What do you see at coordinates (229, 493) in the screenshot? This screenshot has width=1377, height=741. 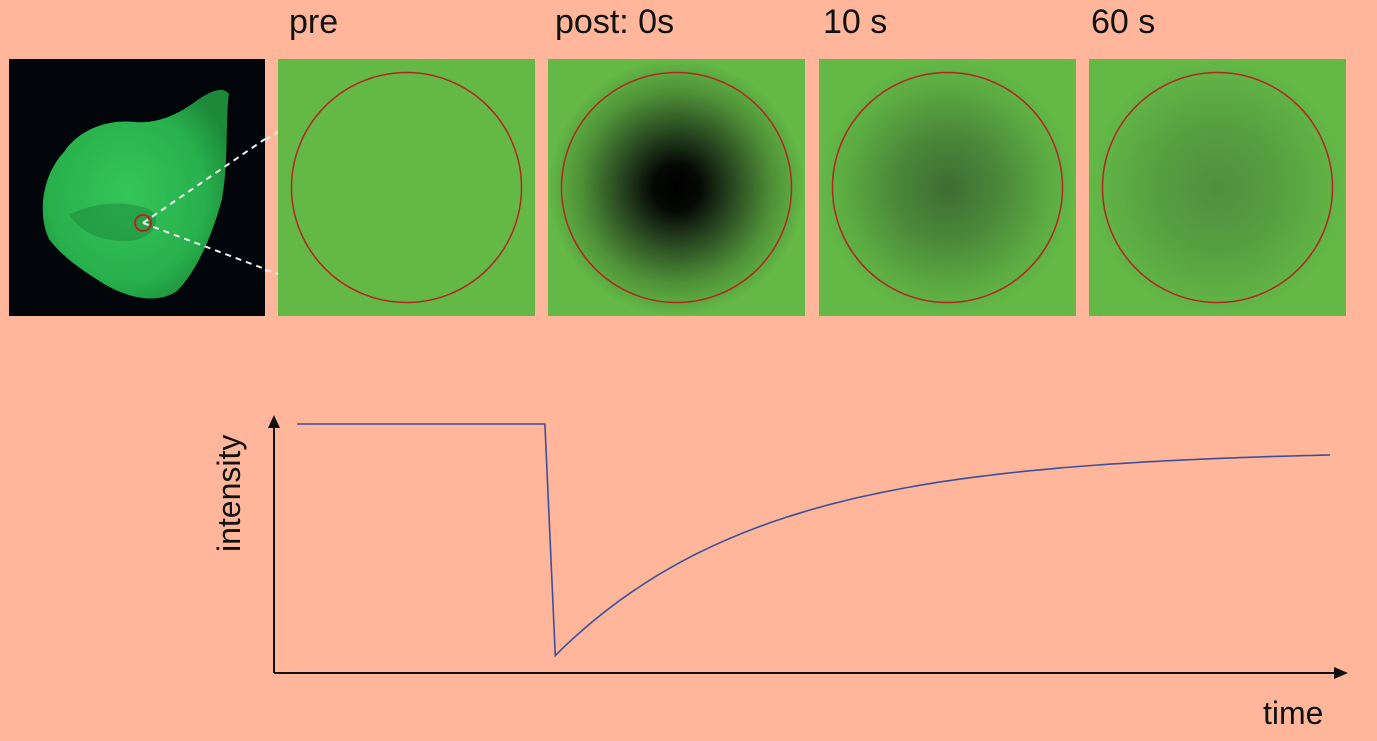 I see `y-axis-label: intensity` at bounding box center [229, 493].